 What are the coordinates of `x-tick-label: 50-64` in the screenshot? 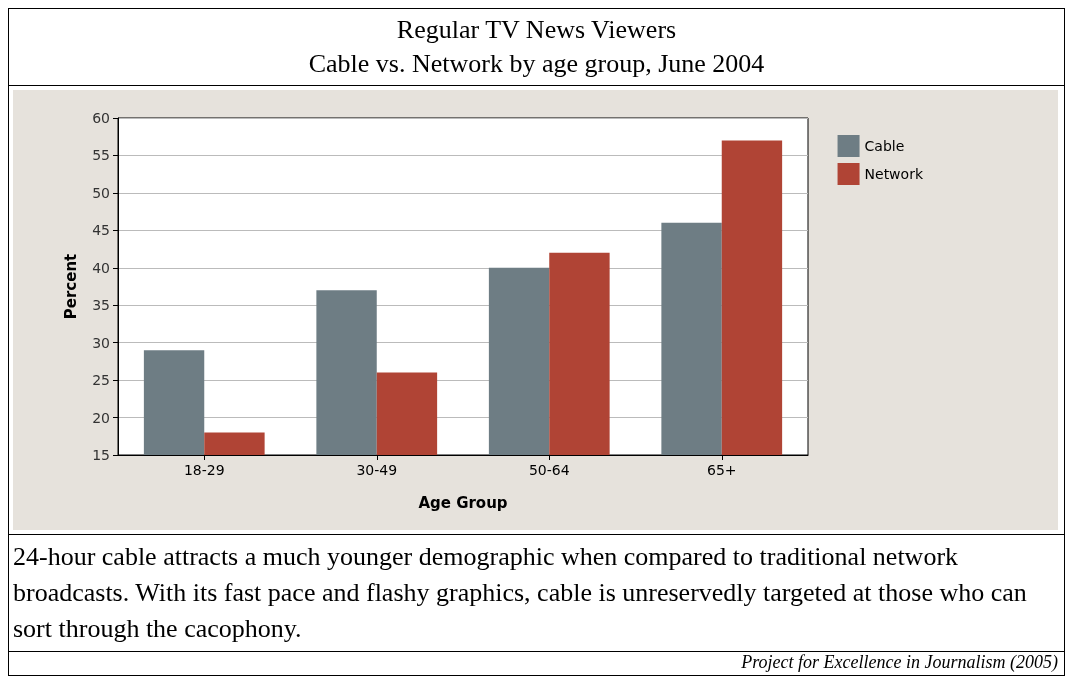 It's located at (549, 470).